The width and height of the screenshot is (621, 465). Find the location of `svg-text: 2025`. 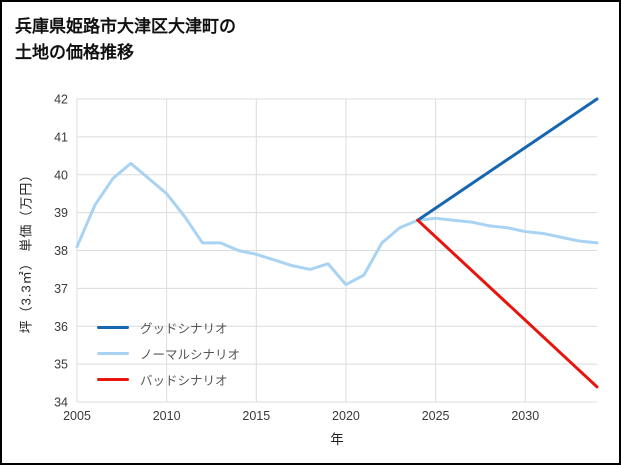

svg-text: 2025 is located at coordinates (436, 416).